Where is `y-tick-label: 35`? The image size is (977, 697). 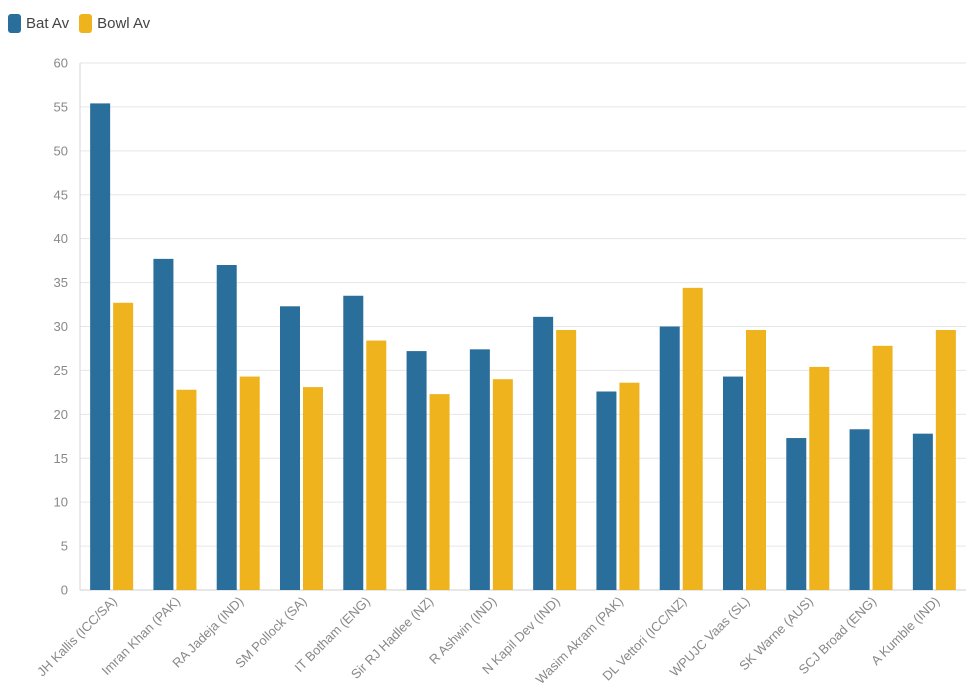 y-tick-label: 35 is located at coordinates (61, 282).